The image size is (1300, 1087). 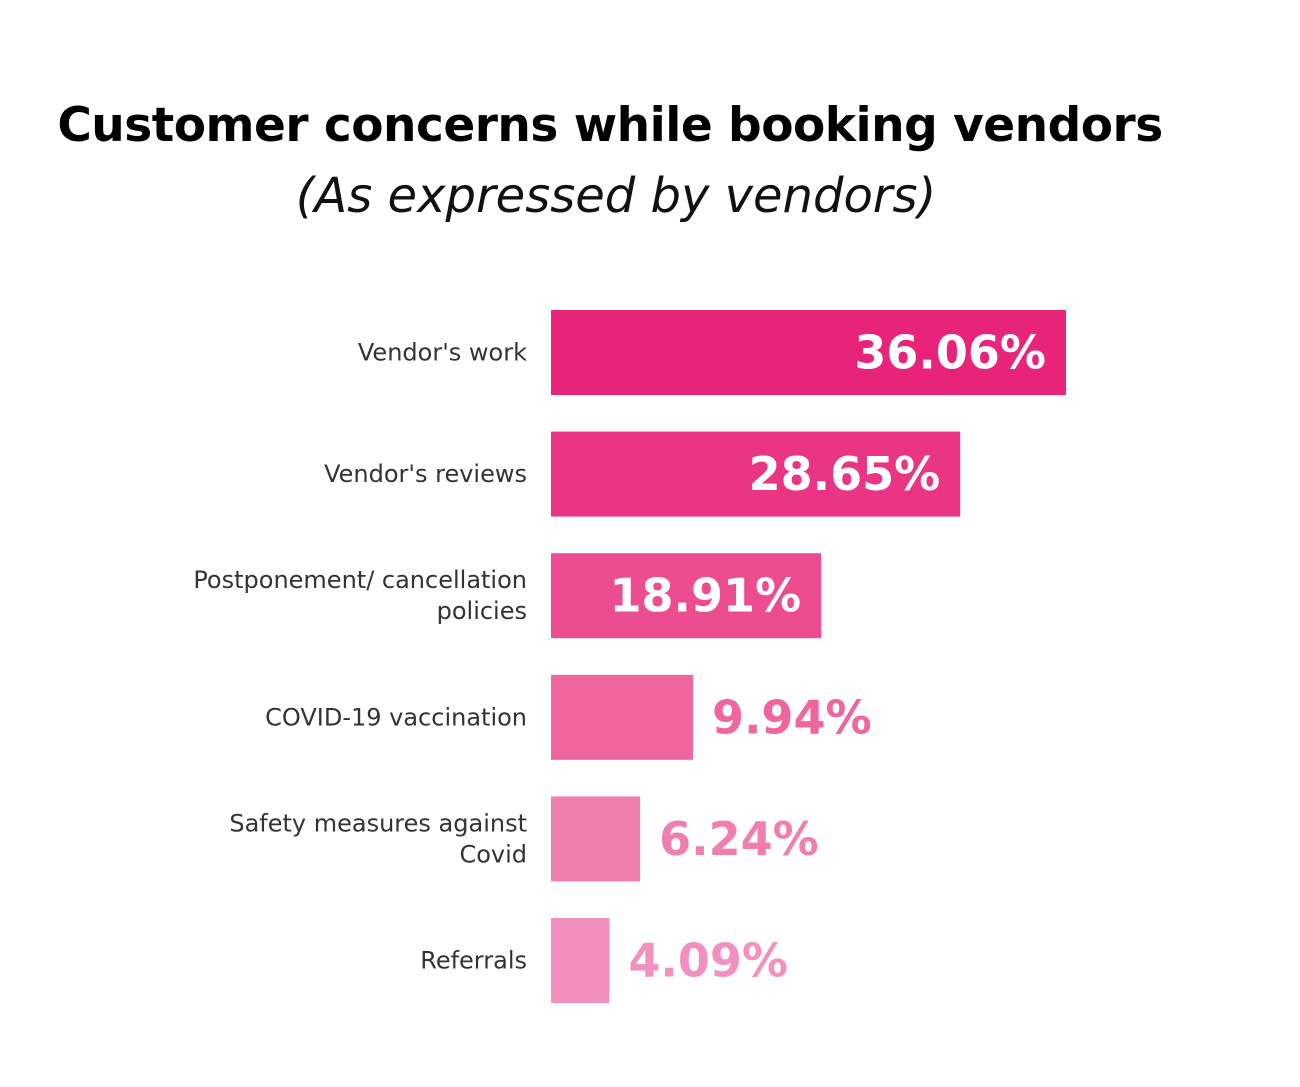 I want to click on chart-subtitle: (As expressed by vendors), so click(x=616, y=196).